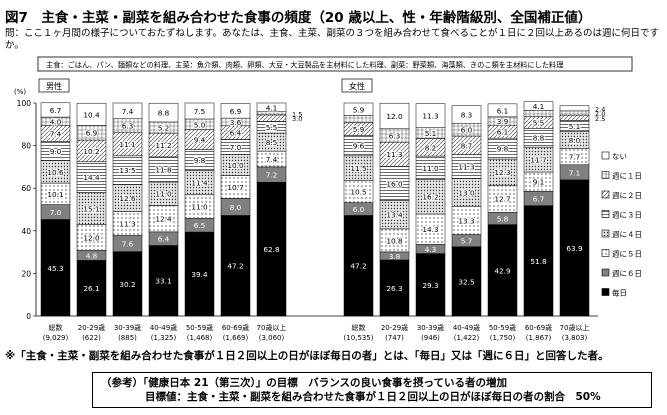  What do you see at coordinates (164, 338) in the screenshot?
I see `category-count-label: (1,325)` at bounding box center [164, 338].